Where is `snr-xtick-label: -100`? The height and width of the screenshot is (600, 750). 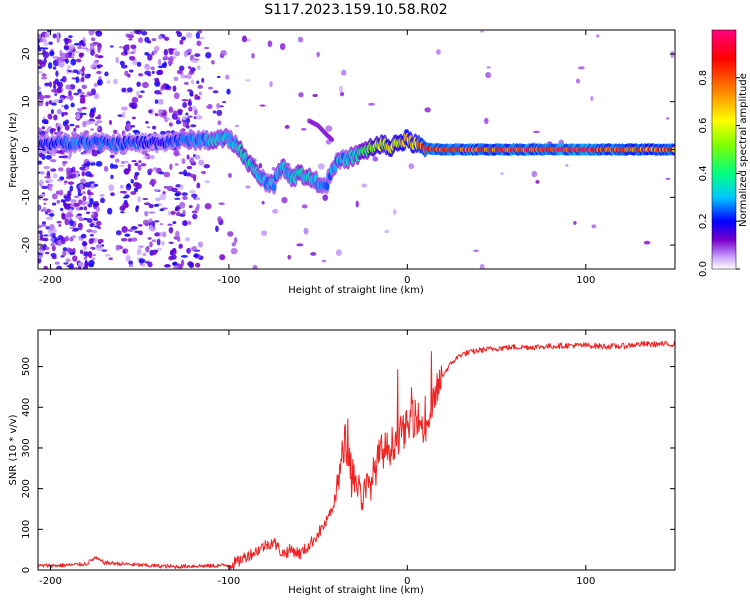
snr-xtick-label: -100 is located at coordinates (229, 581).